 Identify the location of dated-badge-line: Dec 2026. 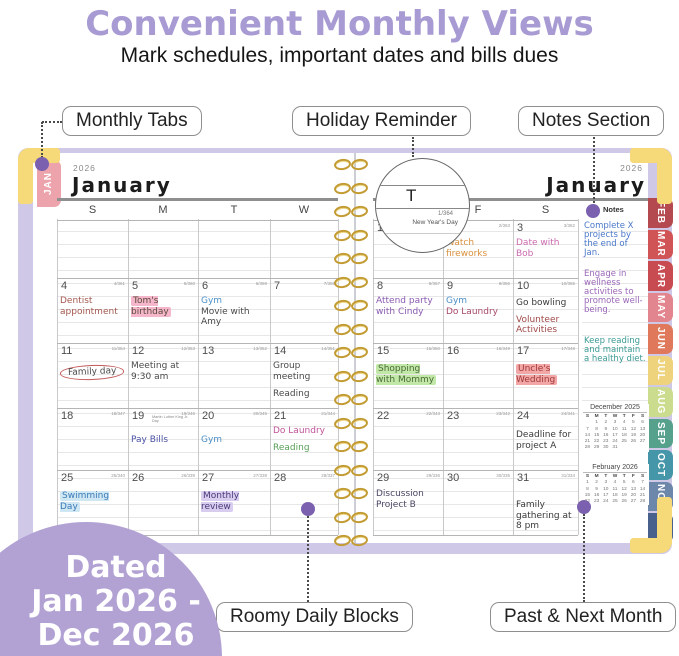
(116, 635).